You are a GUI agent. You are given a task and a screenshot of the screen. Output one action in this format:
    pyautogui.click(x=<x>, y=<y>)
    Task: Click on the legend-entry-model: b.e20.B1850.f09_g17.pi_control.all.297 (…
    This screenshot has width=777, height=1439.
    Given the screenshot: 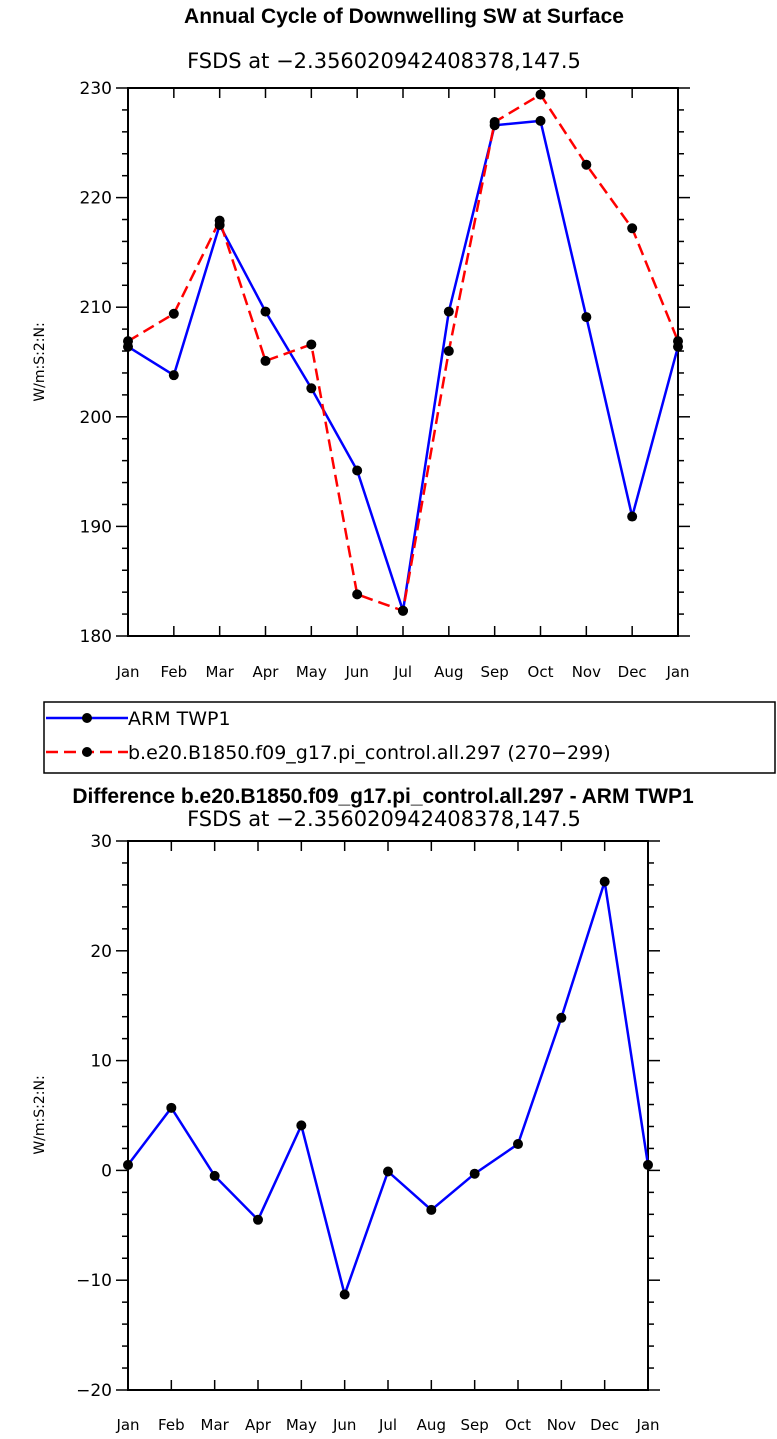 What is the action you would take?
    pyautogui.click(x=328, y=753)
    